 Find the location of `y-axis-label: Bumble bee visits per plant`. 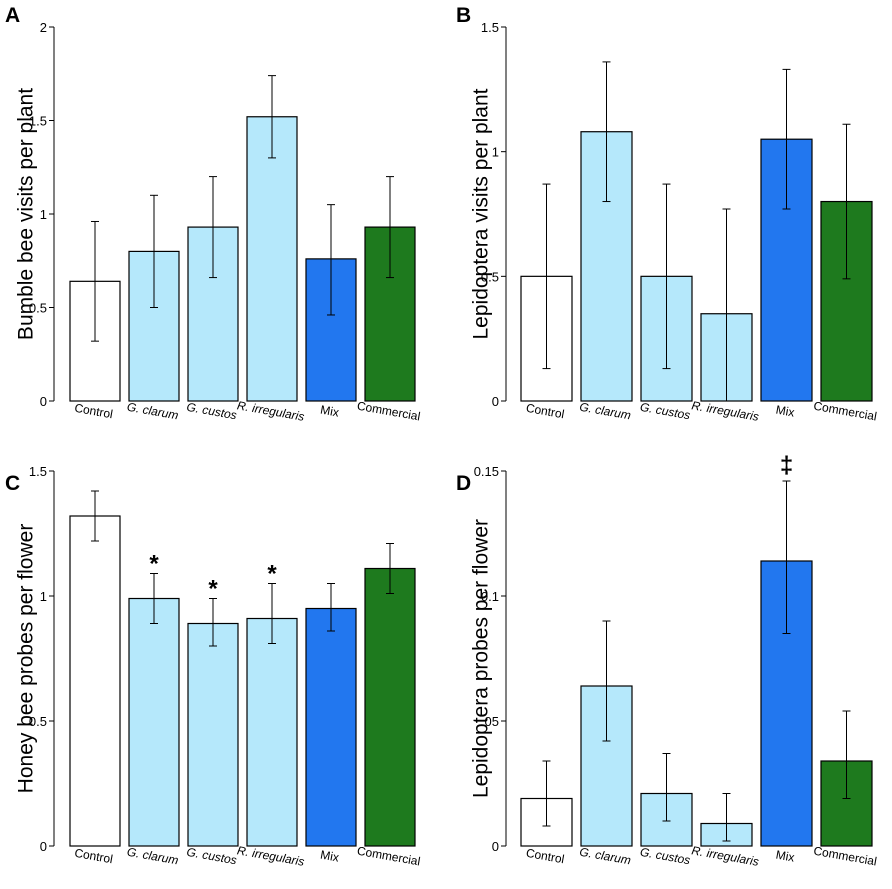

y-axis-label: Bumble bee visits per plant is located at coordinates (26, 214).